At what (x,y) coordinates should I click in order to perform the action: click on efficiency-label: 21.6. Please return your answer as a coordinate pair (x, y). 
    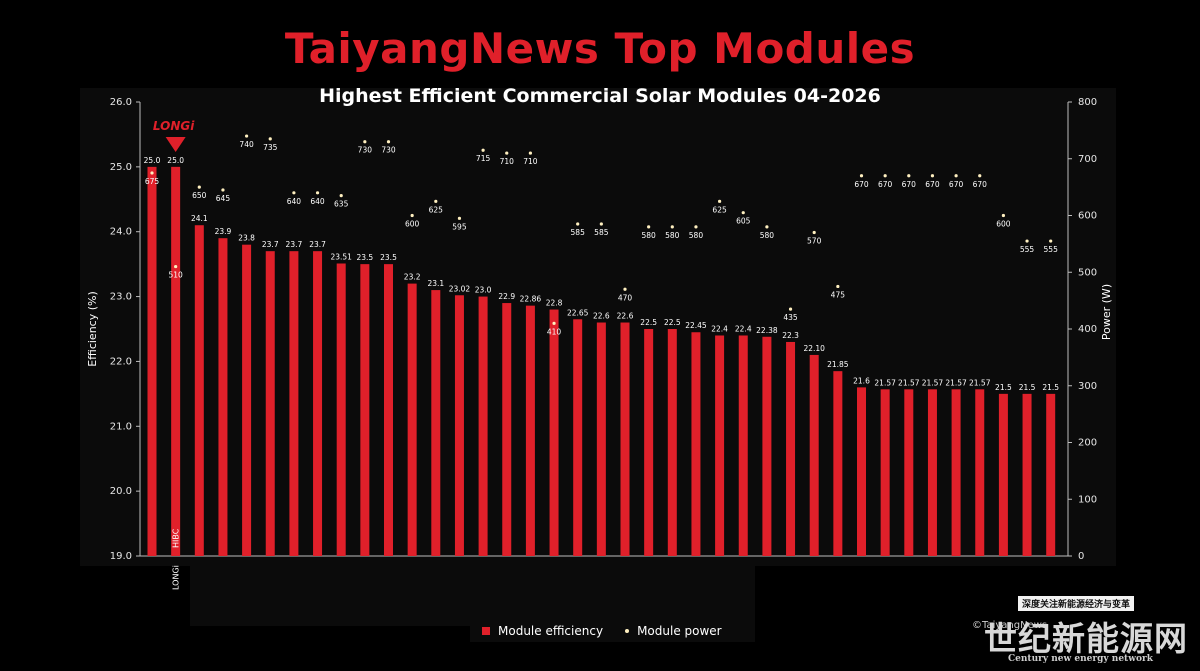
    Looking at the image, I should click on (861, 380).